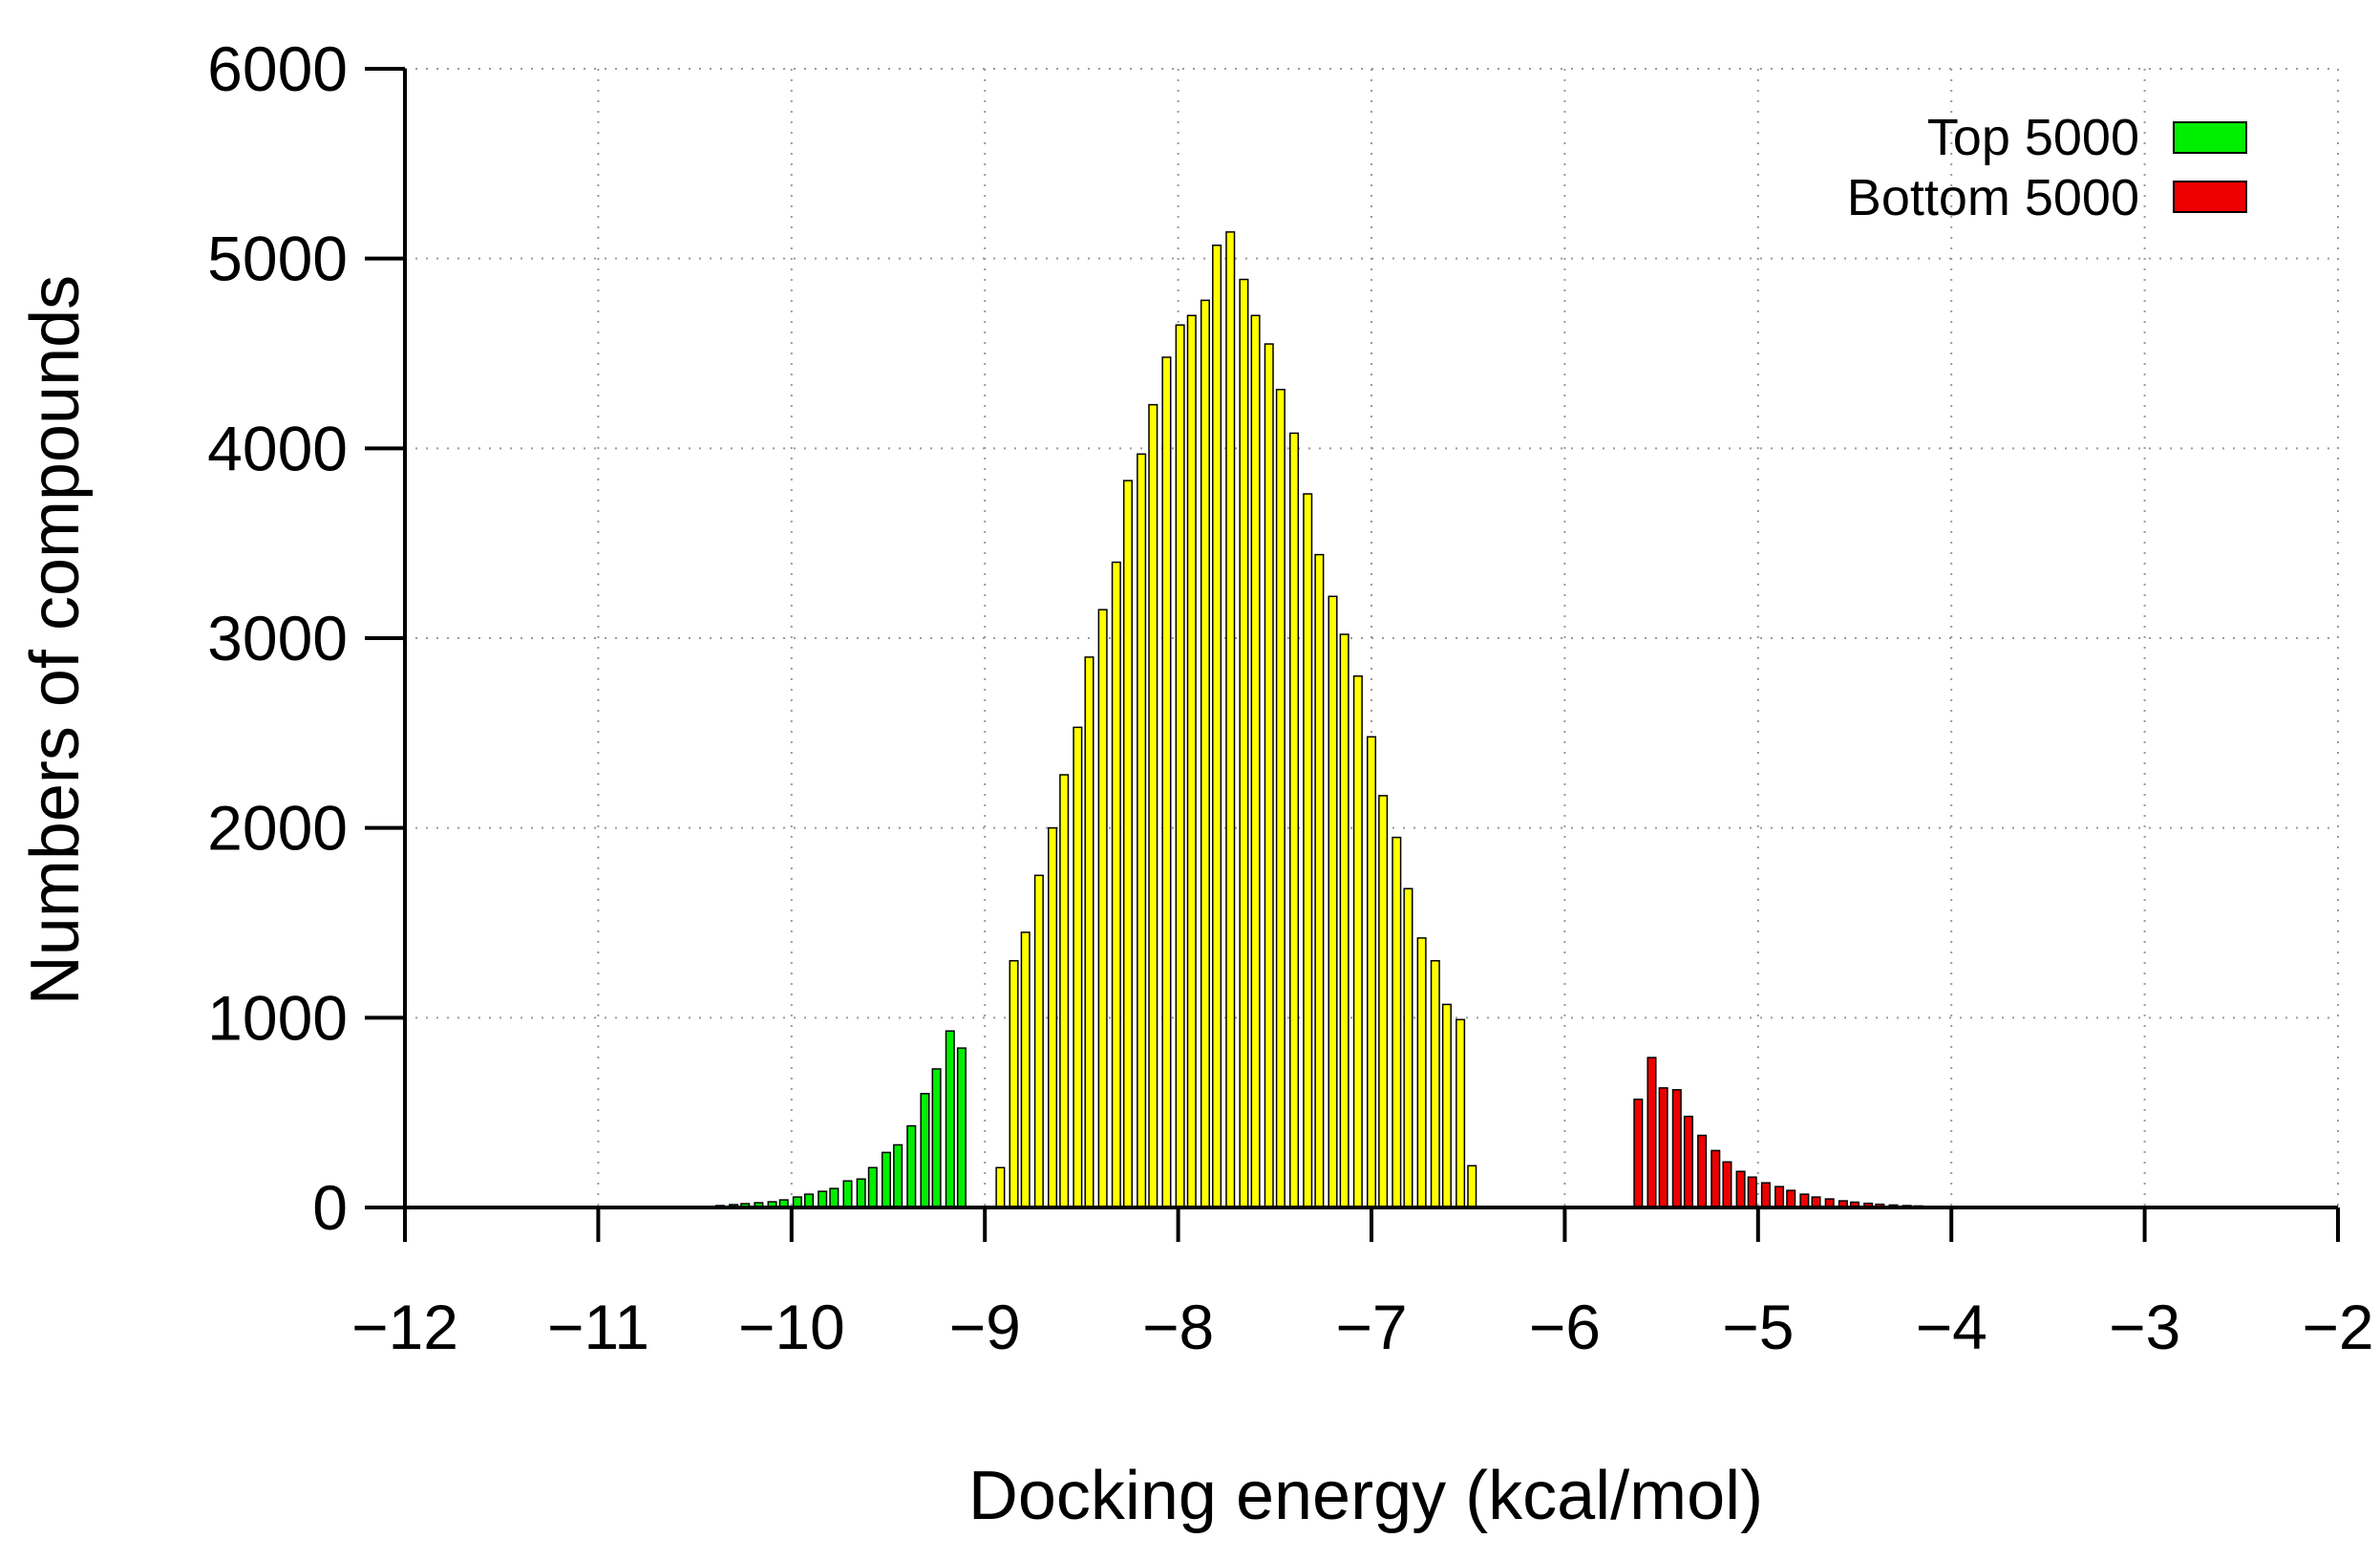 Image resolution: width=2380 pixels, height=1560 pixels. What do you see at coordinates (2033, 138) in the screenshot?
I see `legend-label-top-5000: Top 5000` at bounding box center [2033, 138].